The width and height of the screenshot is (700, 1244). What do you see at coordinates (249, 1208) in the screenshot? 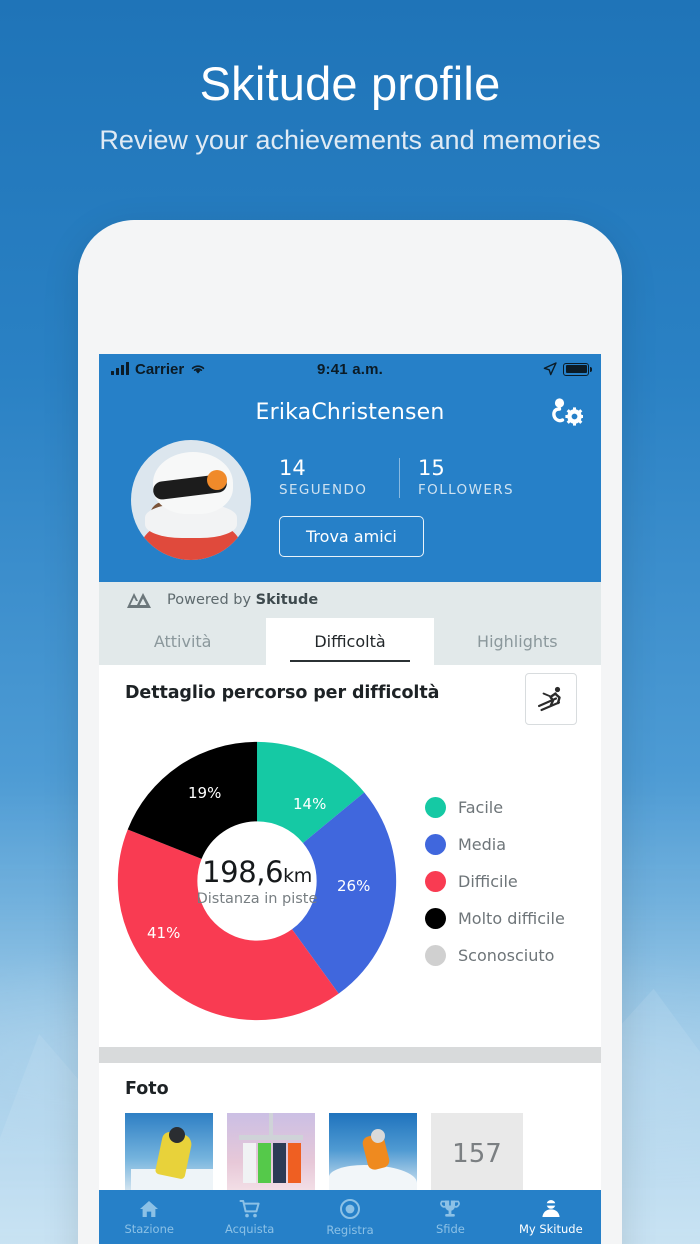
I see `shopping-cart-icon` at bounding box center [249, 1208].